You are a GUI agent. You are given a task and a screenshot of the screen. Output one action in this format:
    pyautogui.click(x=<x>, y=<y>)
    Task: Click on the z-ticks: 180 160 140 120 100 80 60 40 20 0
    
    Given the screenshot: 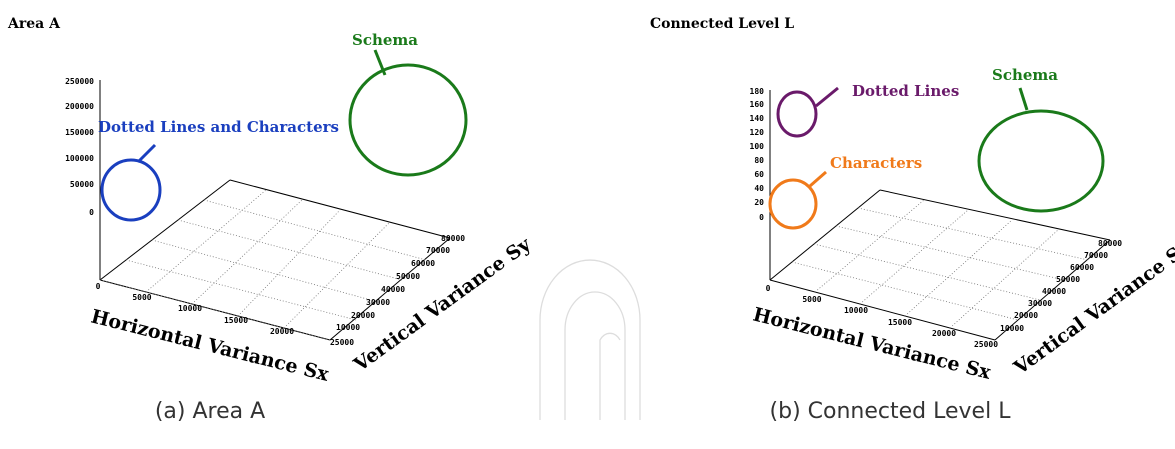 What is the action you would take?
    pyautogui.click(x=757, y=154)
    